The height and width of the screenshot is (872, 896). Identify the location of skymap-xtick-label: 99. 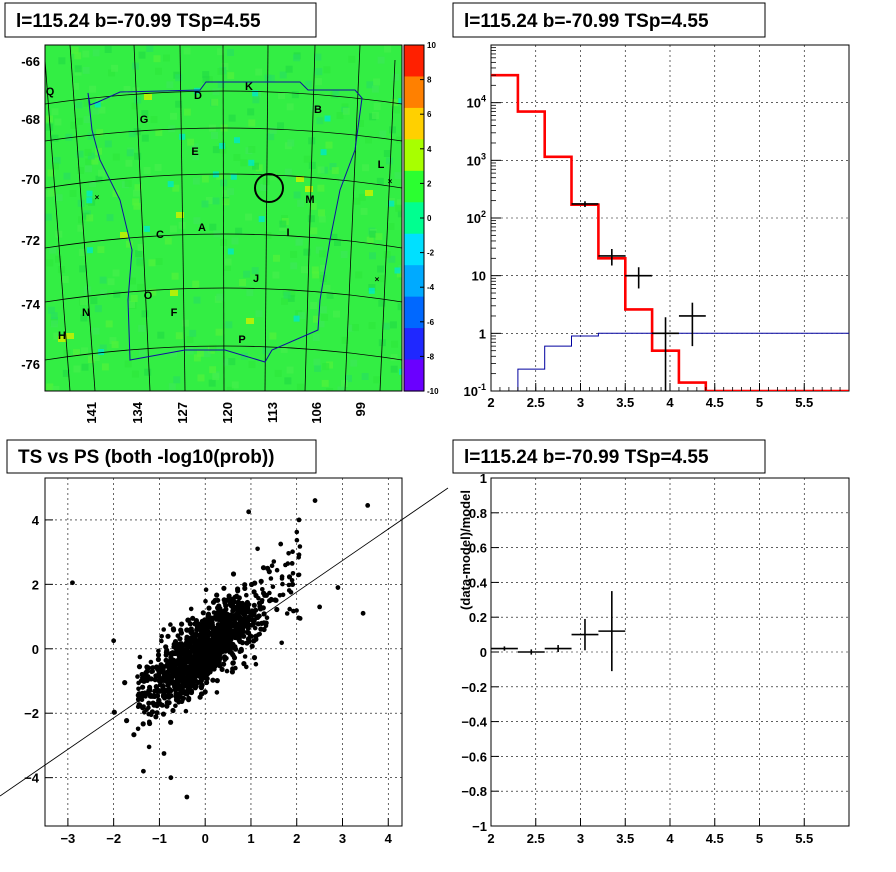
(360, 409).